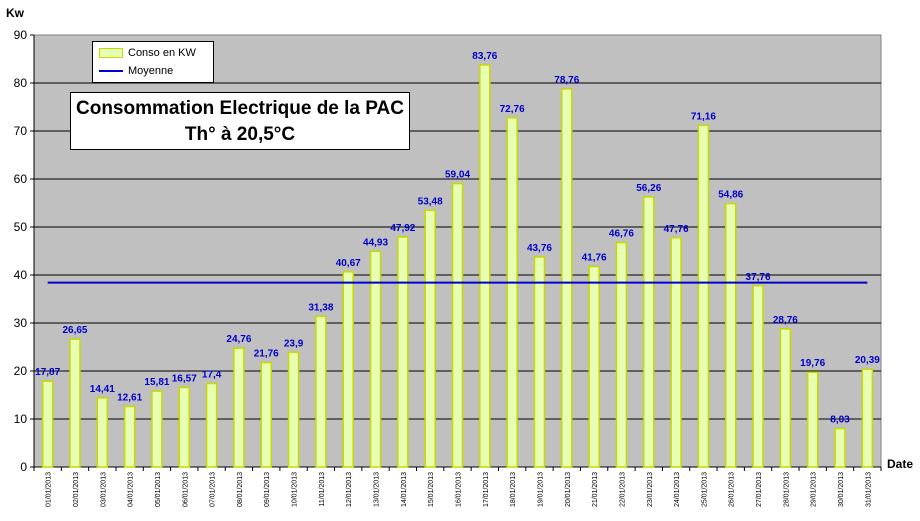 This screenshot has width=920, height=521. Describe the element at coordinates (375, 242) in the screenshot. I see `data-label: 44,93` at that location.